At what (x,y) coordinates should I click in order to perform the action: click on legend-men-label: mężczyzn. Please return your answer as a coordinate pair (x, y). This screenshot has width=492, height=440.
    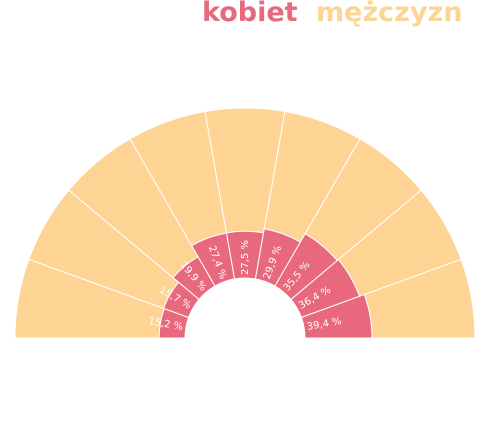
    Looking at the image, I should click on (389, 14).